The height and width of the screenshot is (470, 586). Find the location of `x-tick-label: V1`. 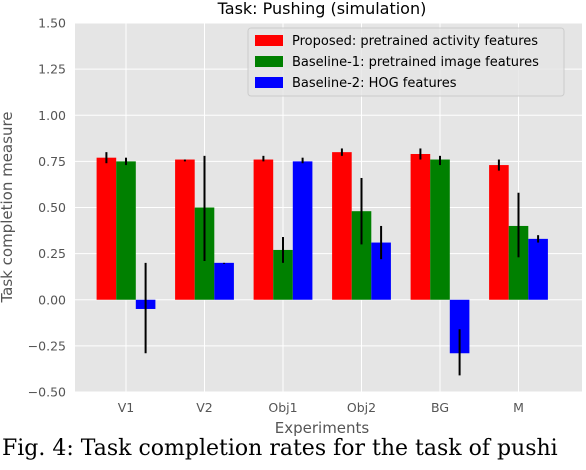

x-tick-label: V1 is located at coordinates (126, 407).